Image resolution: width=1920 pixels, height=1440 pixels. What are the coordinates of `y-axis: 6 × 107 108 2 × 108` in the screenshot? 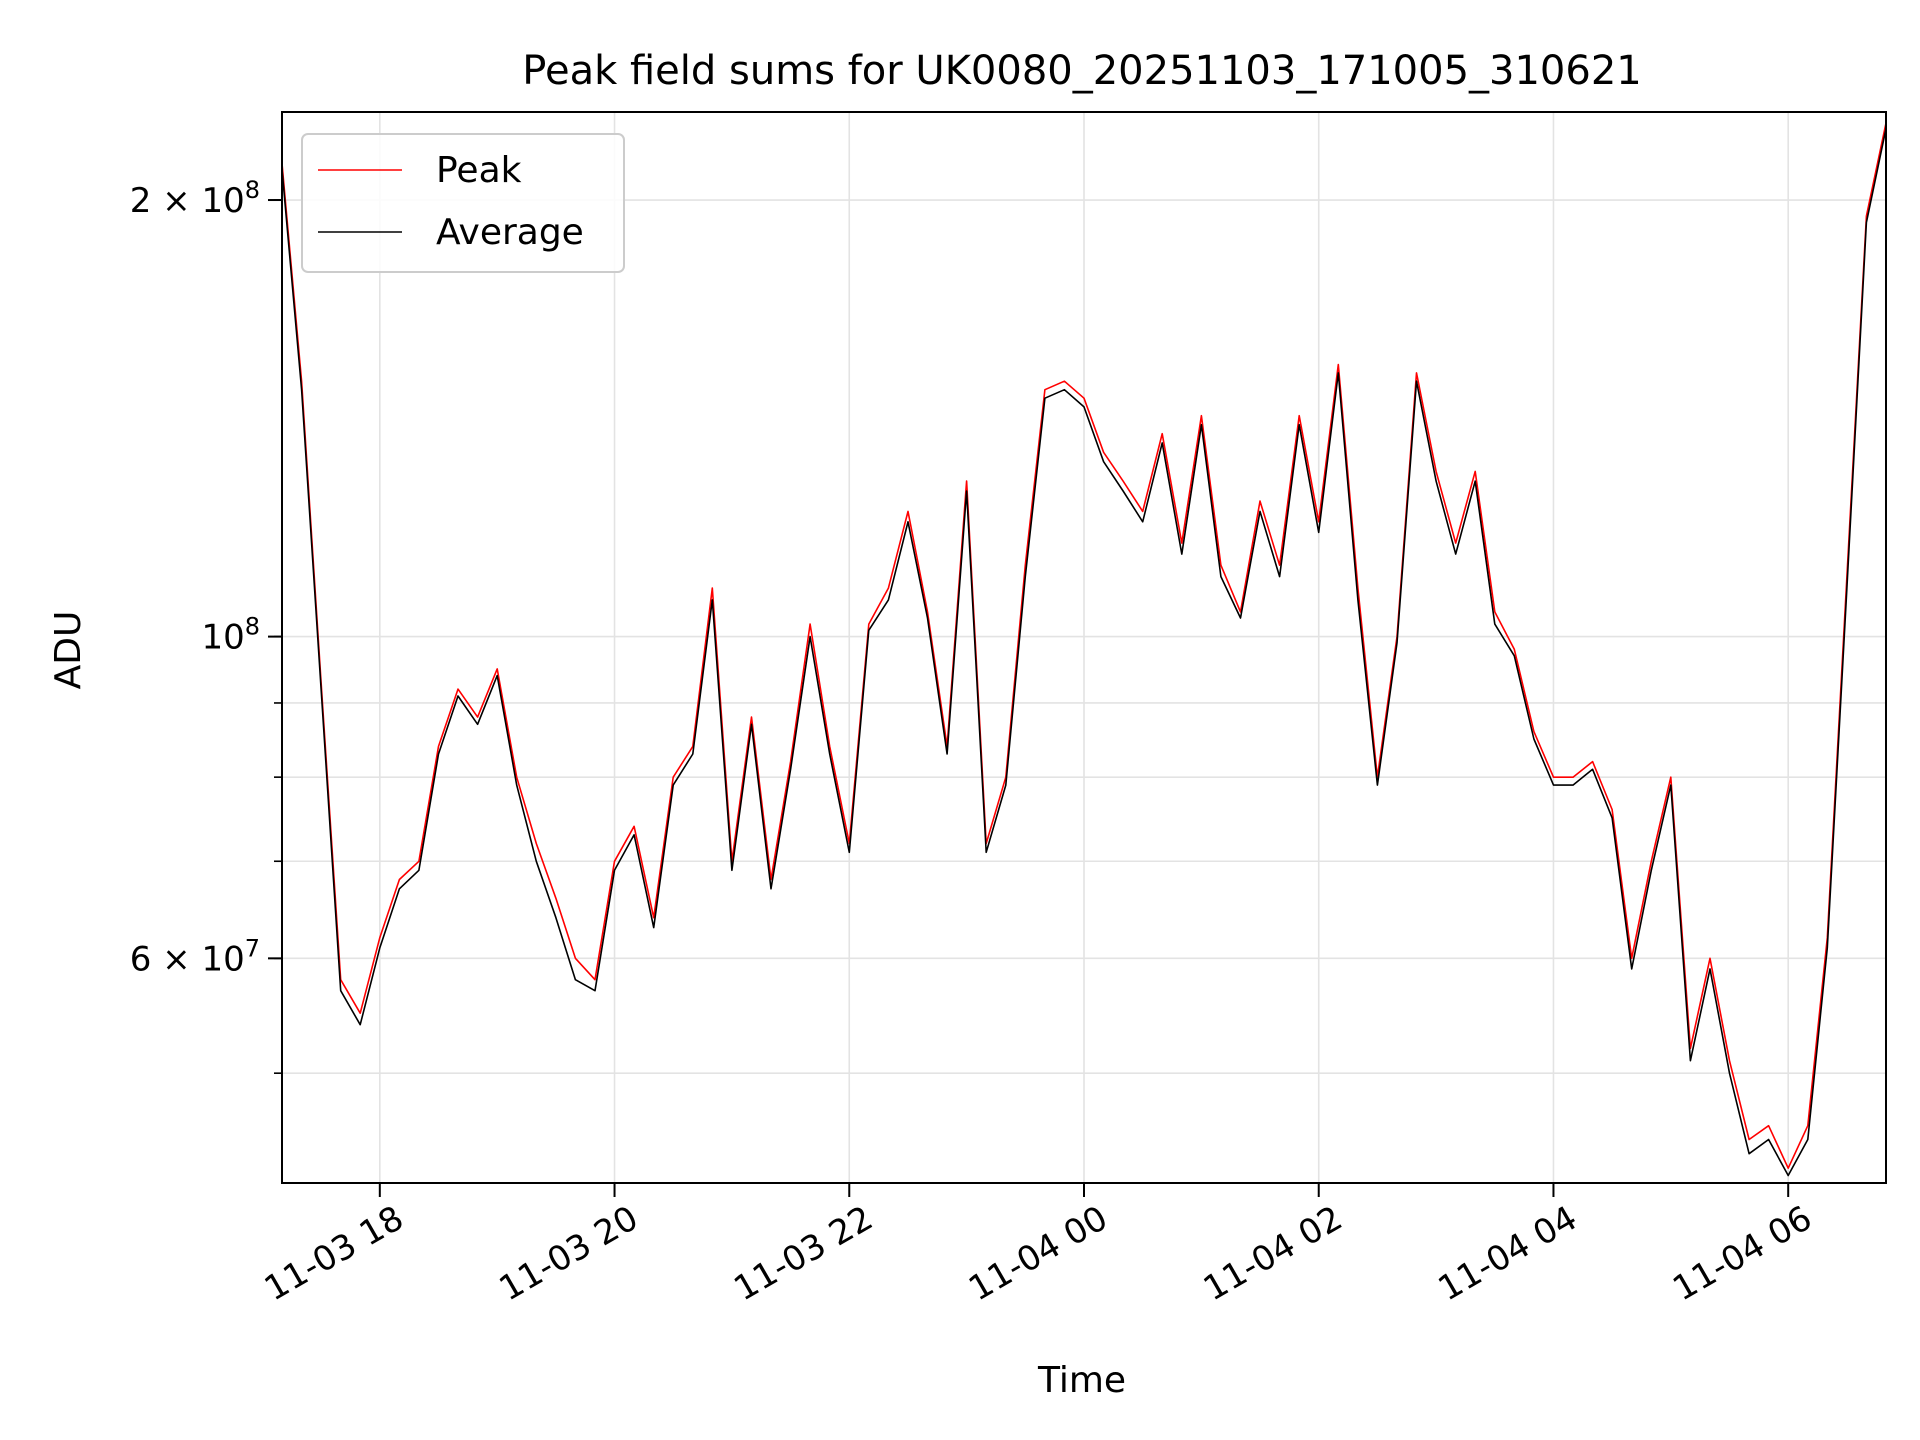 It's located at (206, 625).